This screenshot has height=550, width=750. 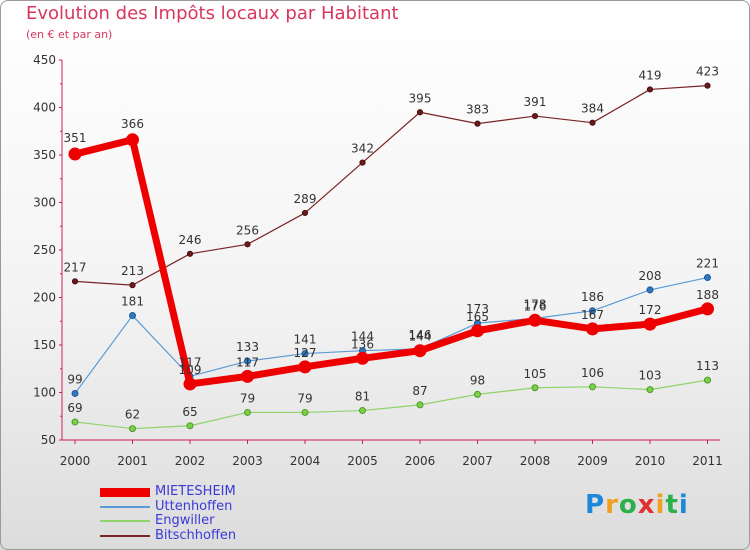 What do you see at coordinates (44, 250) in the screenshot?
I see `y-tick-label: 250` at bounding box center [44, 250].